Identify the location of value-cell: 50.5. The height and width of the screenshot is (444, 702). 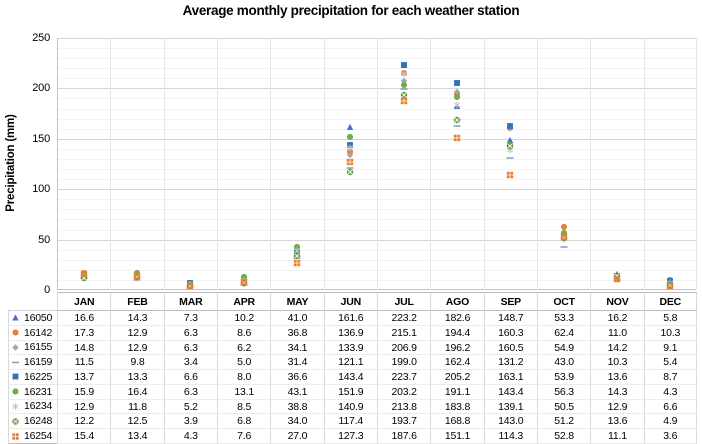
(563, 407).